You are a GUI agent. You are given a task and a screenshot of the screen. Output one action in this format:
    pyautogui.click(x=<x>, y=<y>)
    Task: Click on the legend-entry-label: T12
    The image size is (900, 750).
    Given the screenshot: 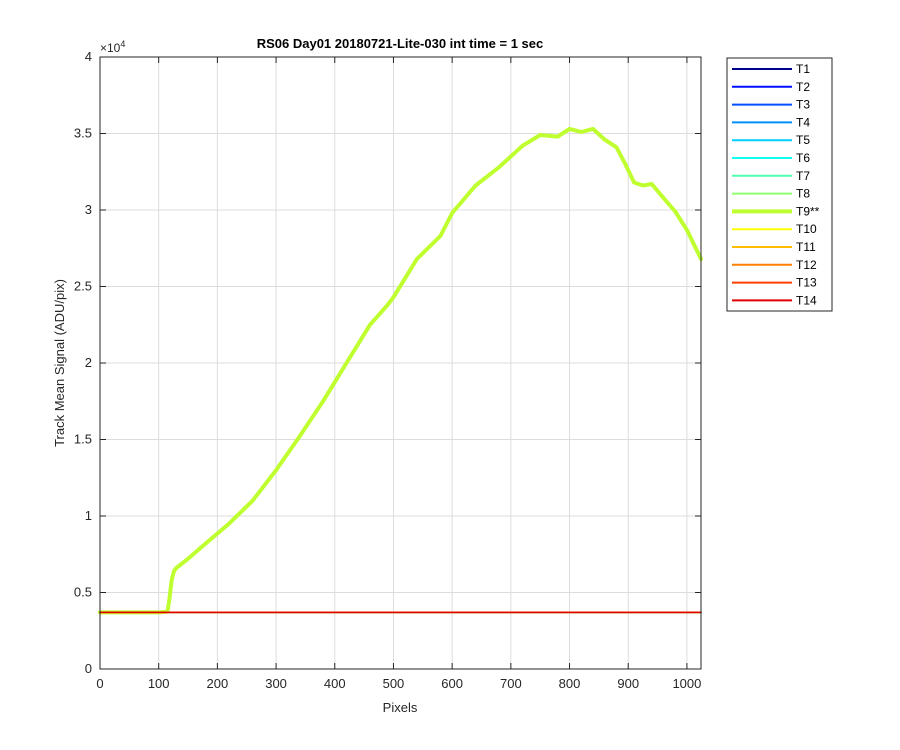 What is the action you would take?
    pyautogui.click(x=806, y=265)
    